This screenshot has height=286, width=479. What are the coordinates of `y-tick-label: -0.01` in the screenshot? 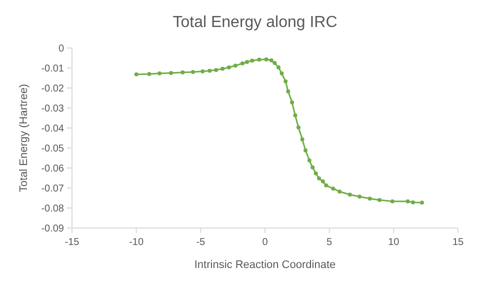 It's located at (52, 69).